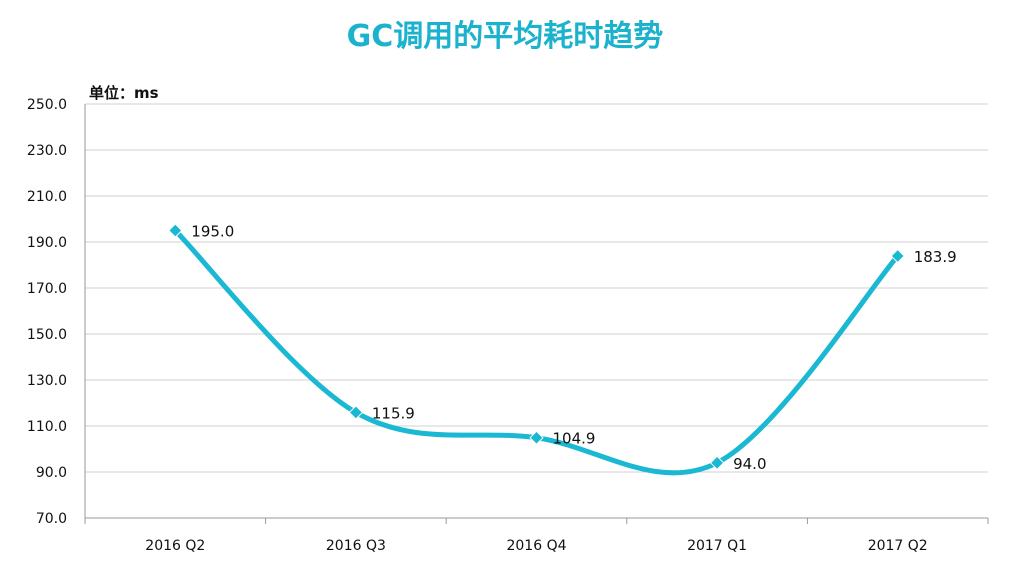  What do you see at coordinates (47, 197) in the screenshot?
I see `y-tick-label: 210.0` at bounding box center [47, 197].